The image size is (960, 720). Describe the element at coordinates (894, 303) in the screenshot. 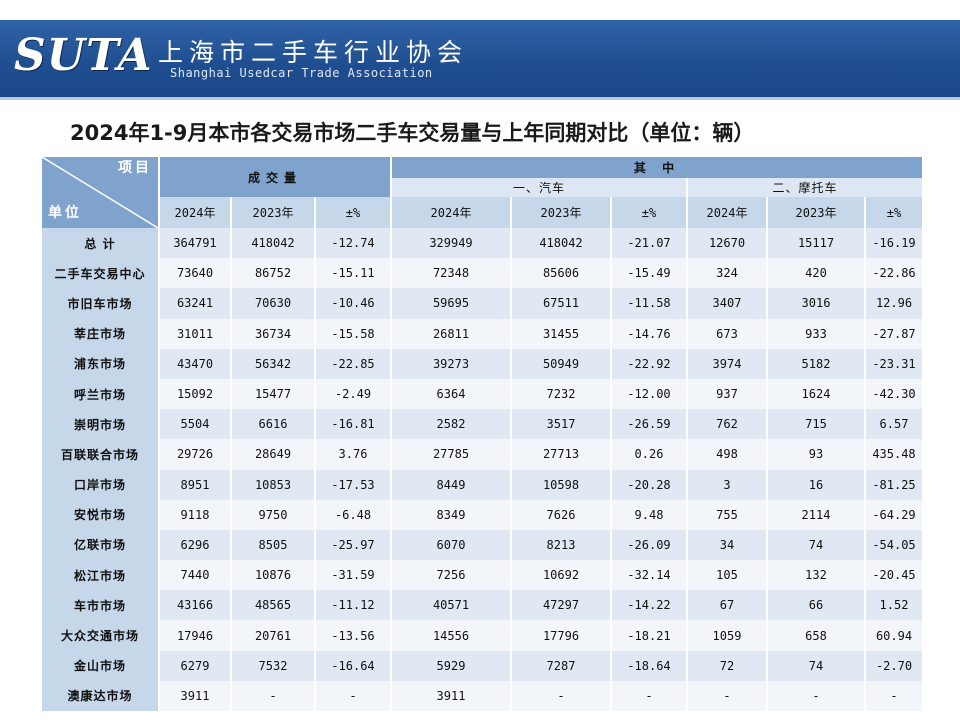

I see `table-cell: 12.96` at that location.